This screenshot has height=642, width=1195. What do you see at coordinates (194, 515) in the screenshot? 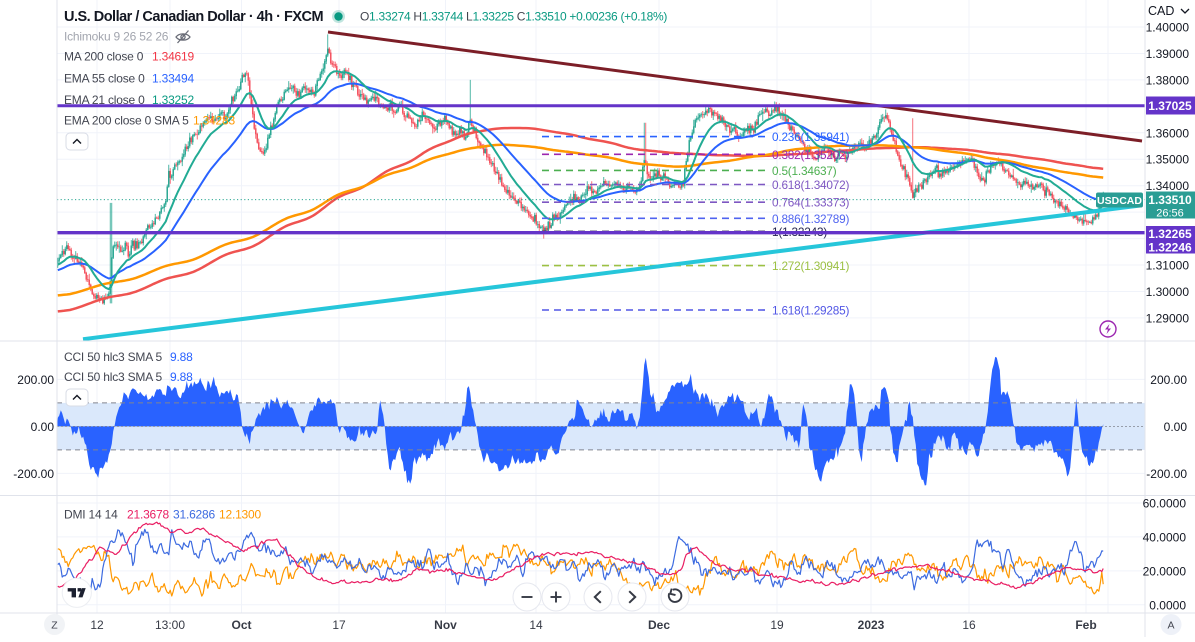
I see `svg-text: 31.6286` at bounding box center [194, 515].